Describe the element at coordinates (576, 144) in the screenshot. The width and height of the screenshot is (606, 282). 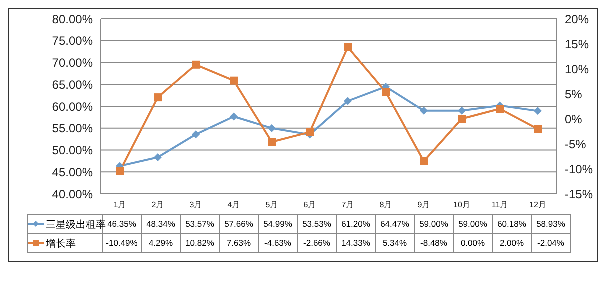
I see `y2-tick-label: -5%` at that location.